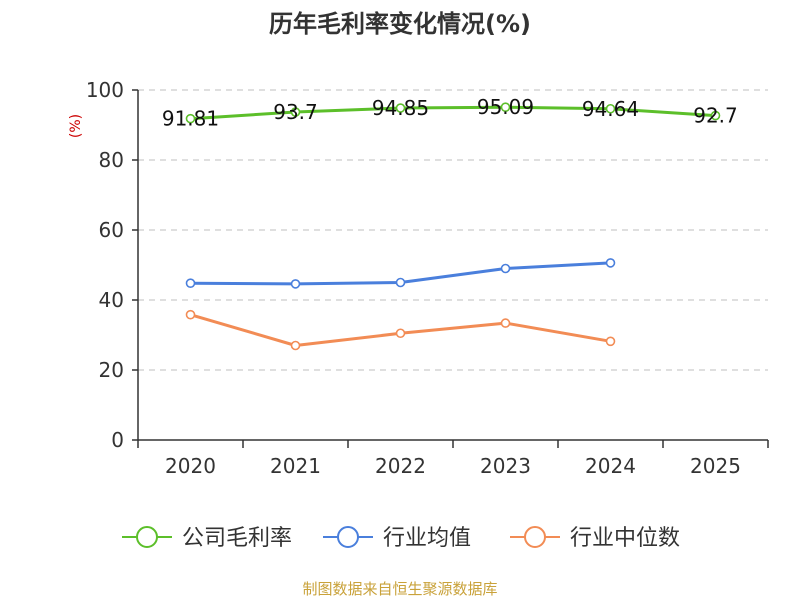 This screenshot has height=600, width=800. I want to click on x-tick-label: 2024, so click(610, 466).